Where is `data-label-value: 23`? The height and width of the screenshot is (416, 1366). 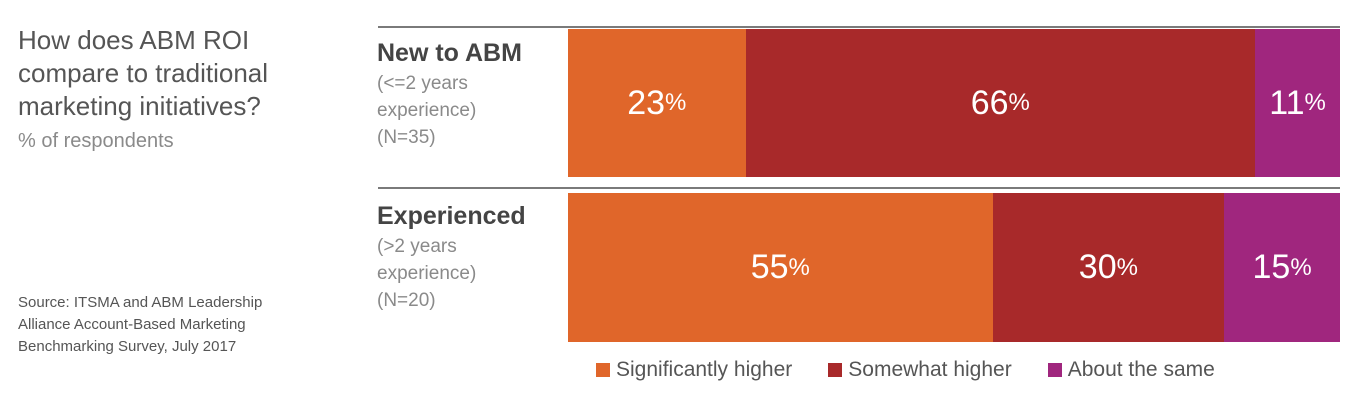
data-label-value: 23 is located at coordinates (646, 102).